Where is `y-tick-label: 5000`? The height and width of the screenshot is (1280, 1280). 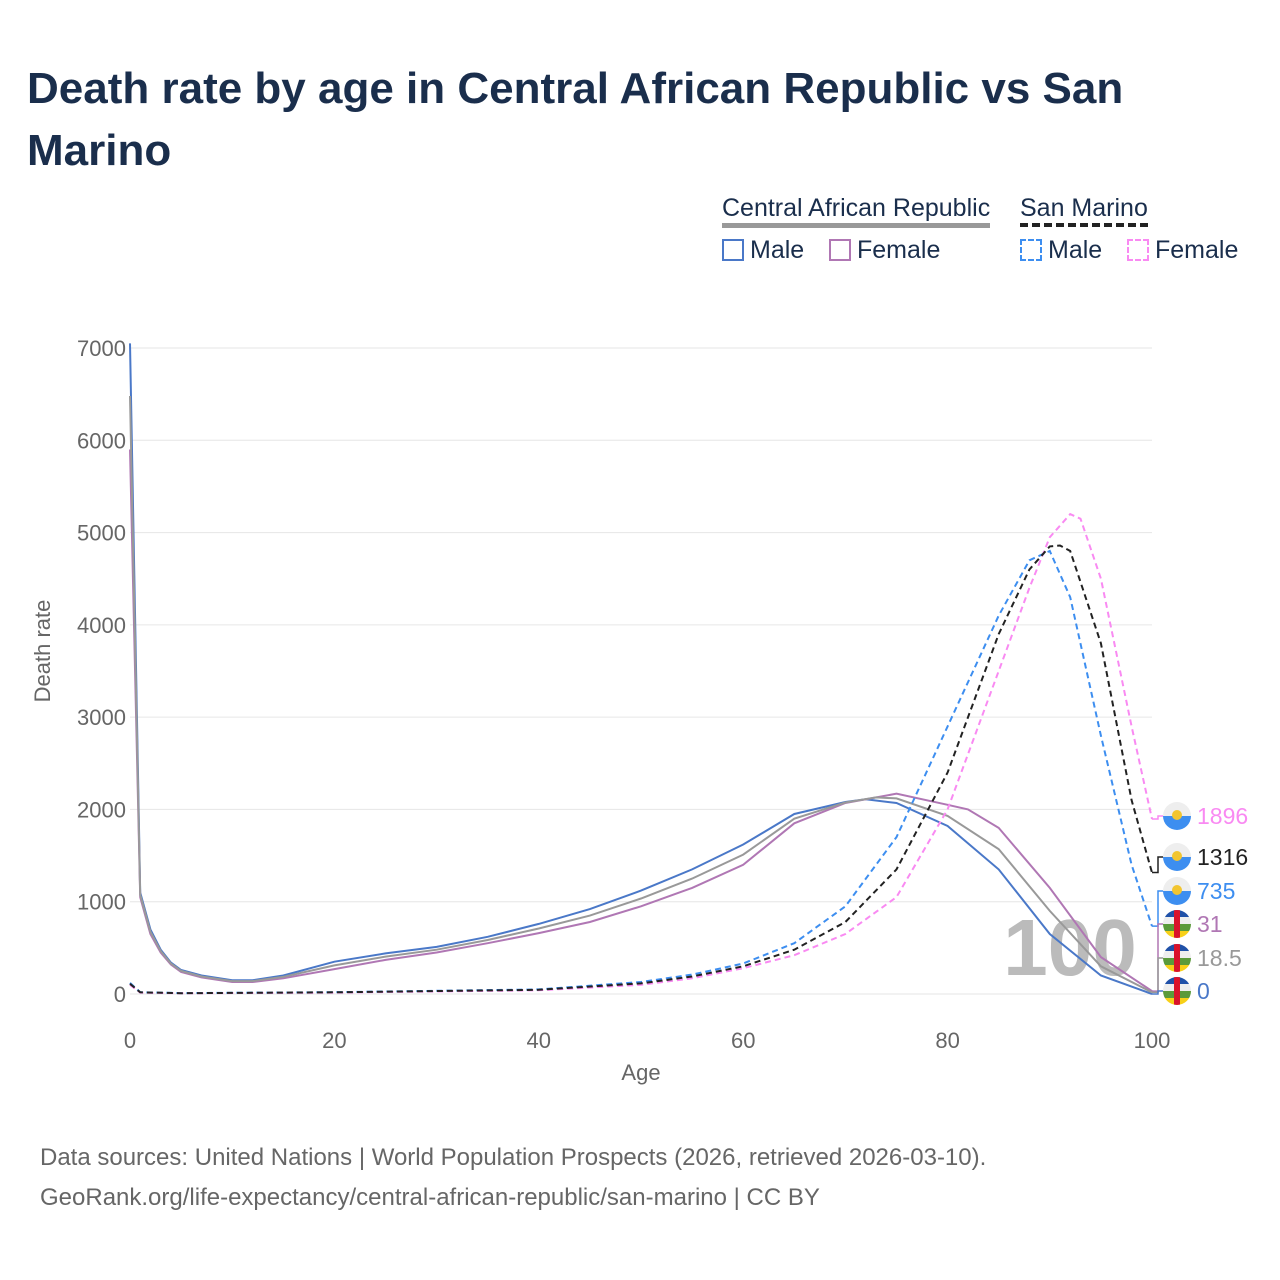 y-tick-label: 5000 is located at coordinates (101, 533).